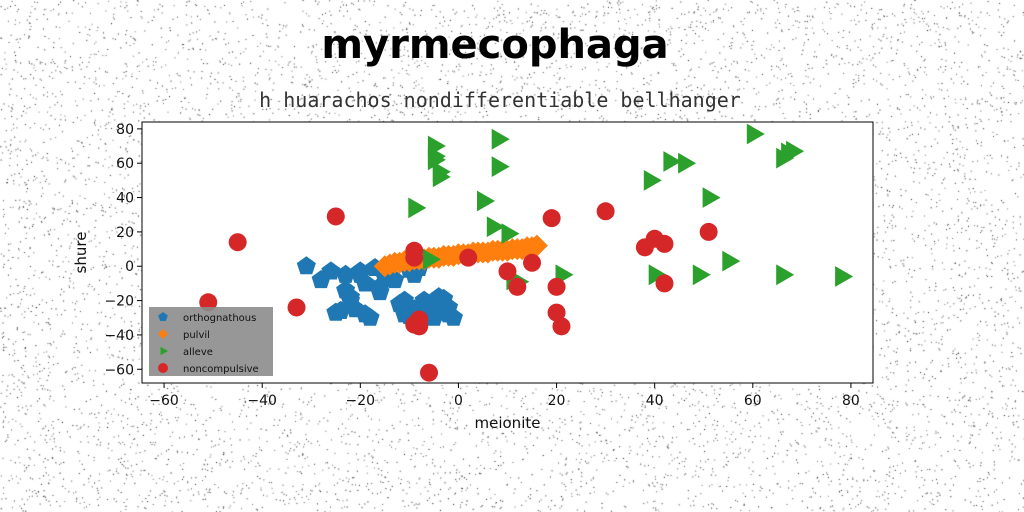  I want to click on x-tick-label: −60, so click(164, 401).